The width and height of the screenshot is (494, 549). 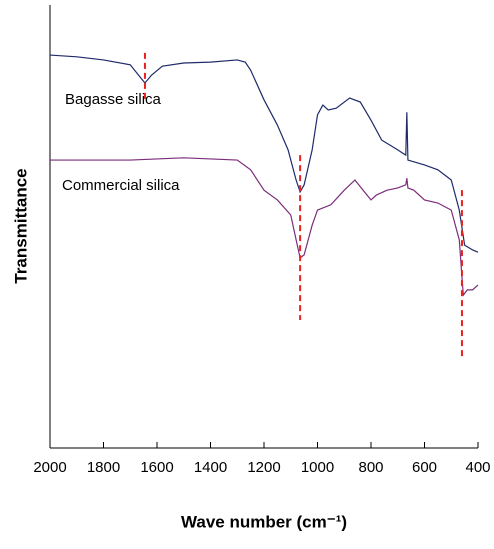 What do you see at coordinates (156, 467) in the screenshot?
I see `x-tick-label: 1600` at bounding box center [156, 467].